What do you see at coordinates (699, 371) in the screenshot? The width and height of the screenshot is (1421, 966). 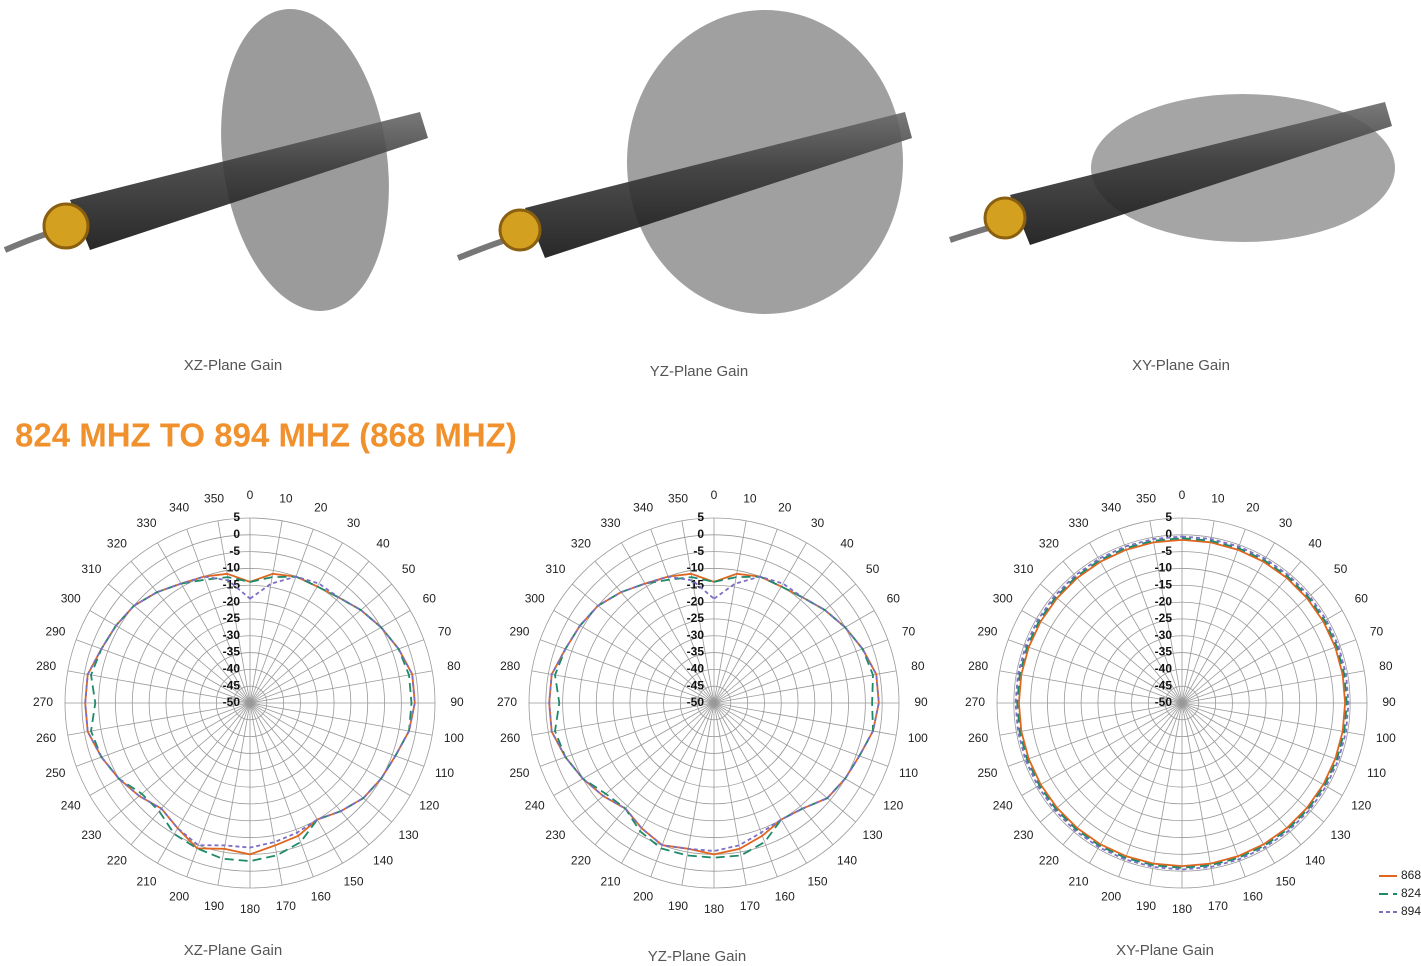 I see `image-caption: YZ-Plane Gain` at bounding box center [699, 371].